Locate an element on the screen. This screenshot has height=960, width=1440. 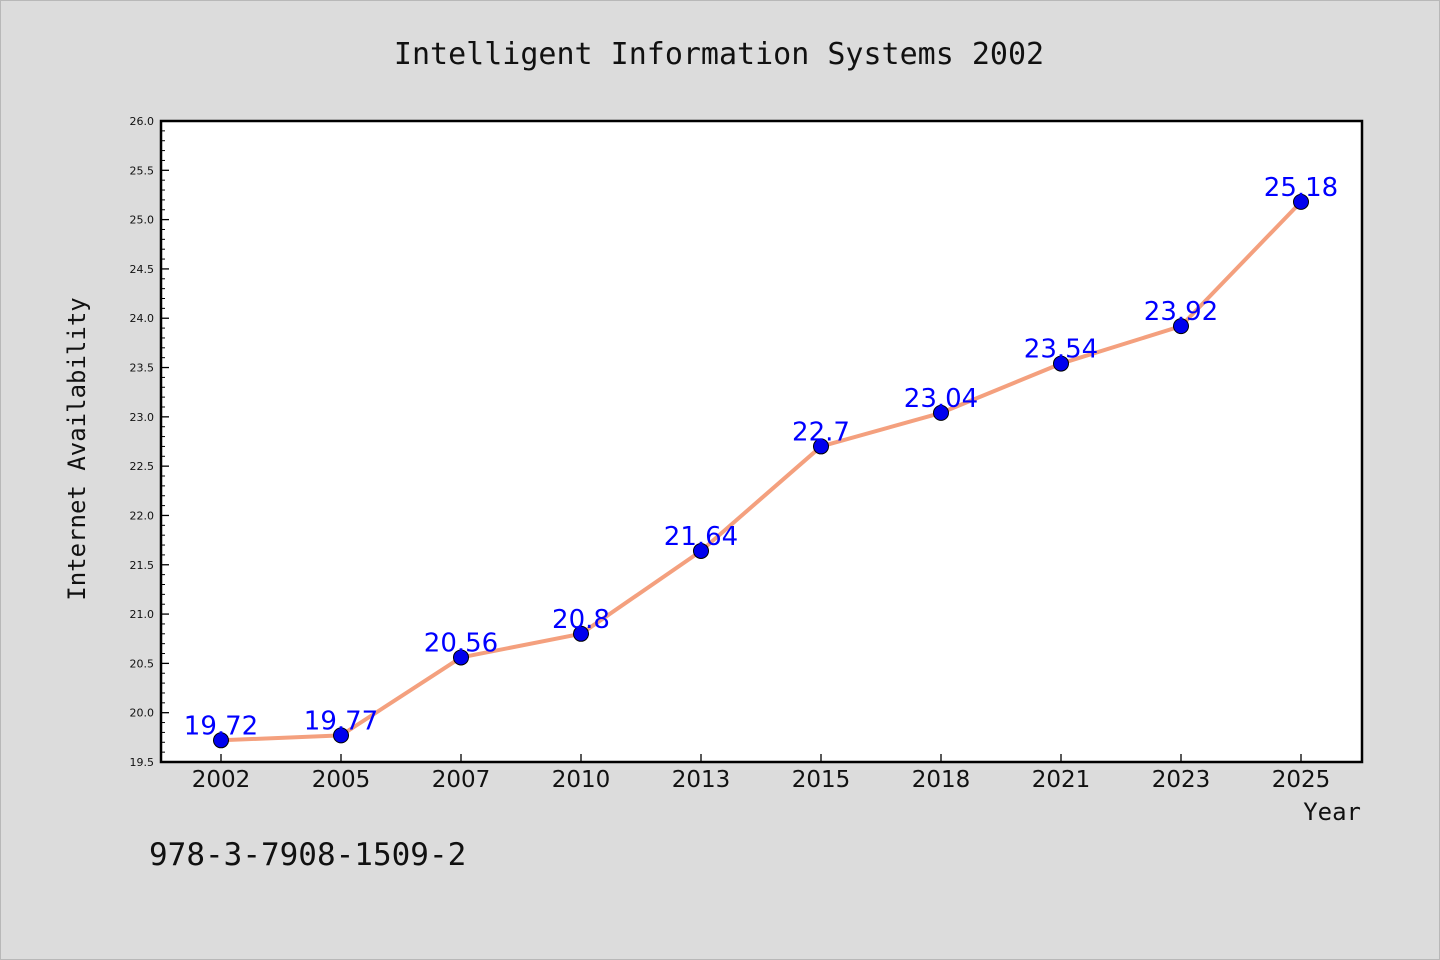
data-label: 20.56 is located at coordinates (461, 643).